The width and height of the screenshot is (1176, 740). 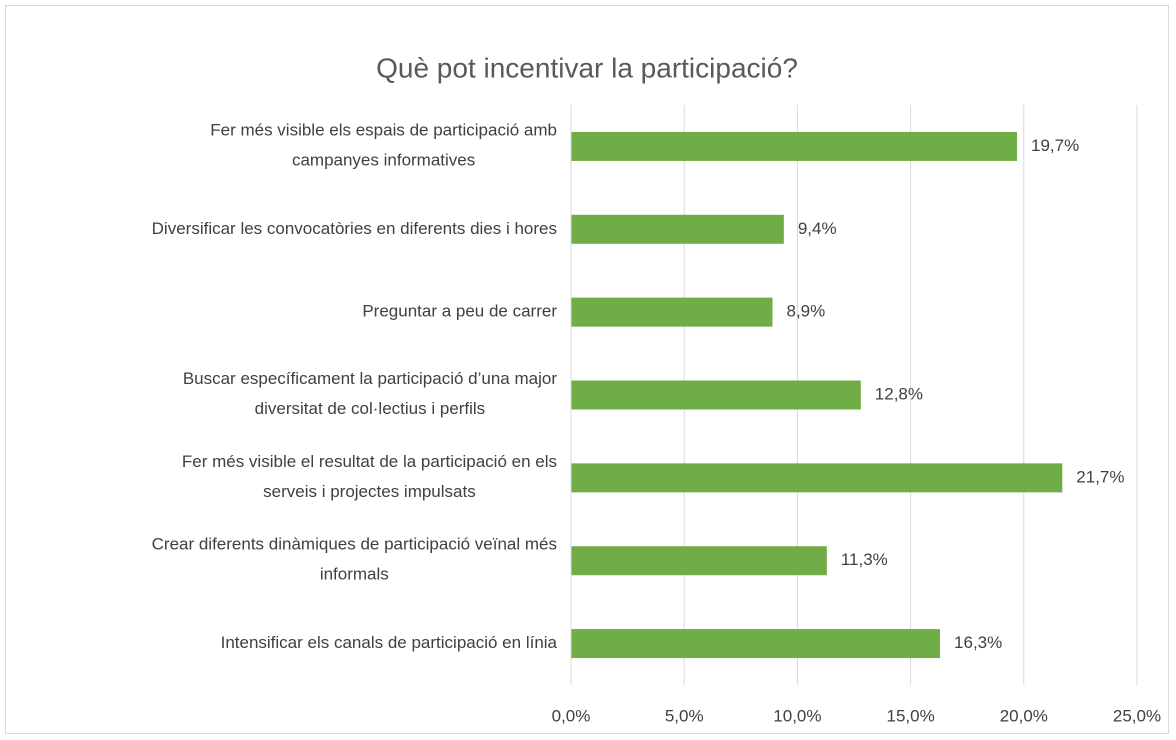 I want to click on value-label: 9,4%, so click(x=817, y=228).